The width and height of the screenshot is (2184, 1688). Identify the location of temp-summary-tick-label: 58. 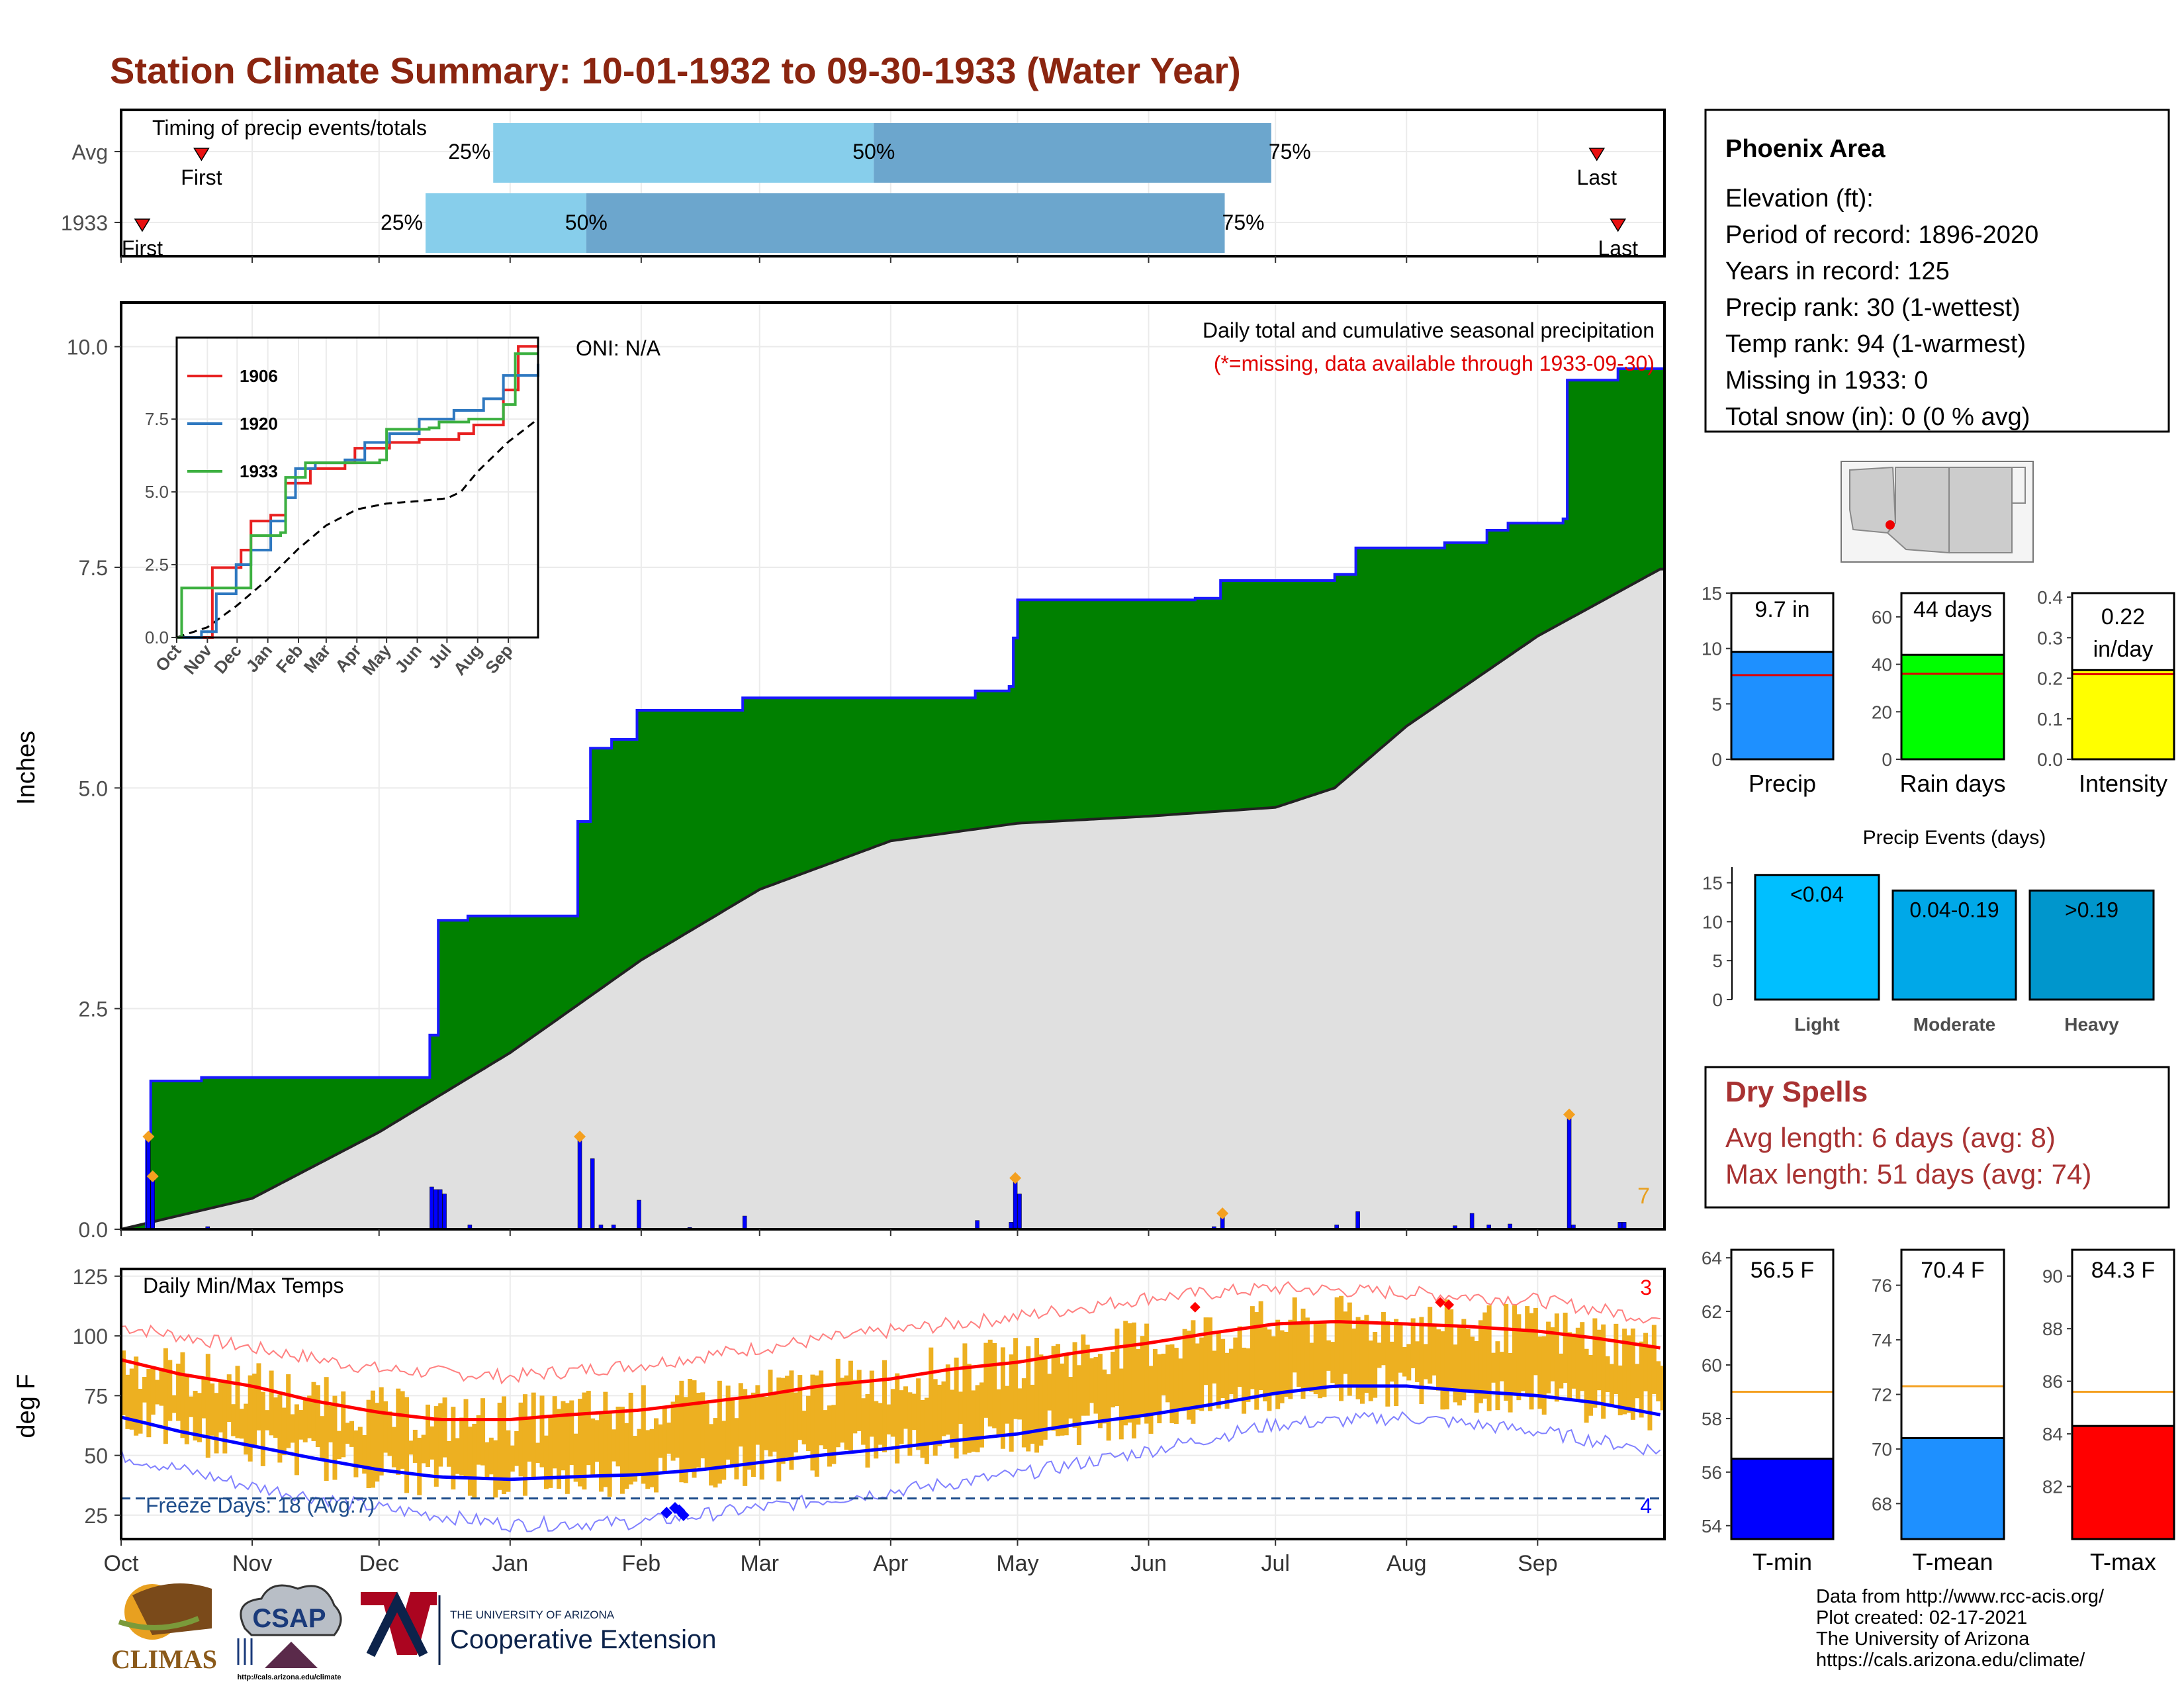
(1712, 1419).